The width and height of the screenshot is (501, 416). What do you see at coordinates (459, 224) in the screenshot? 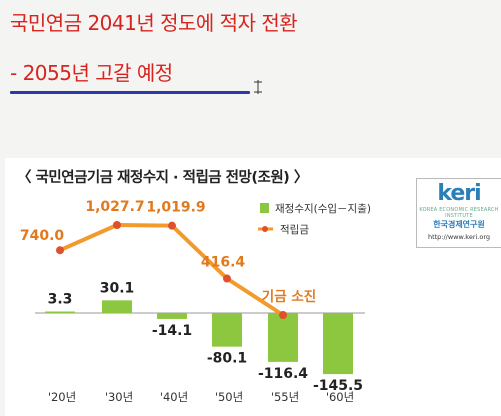
I see `logo-korean-name: 한국경제연구원` at bounding box center [459, 224].